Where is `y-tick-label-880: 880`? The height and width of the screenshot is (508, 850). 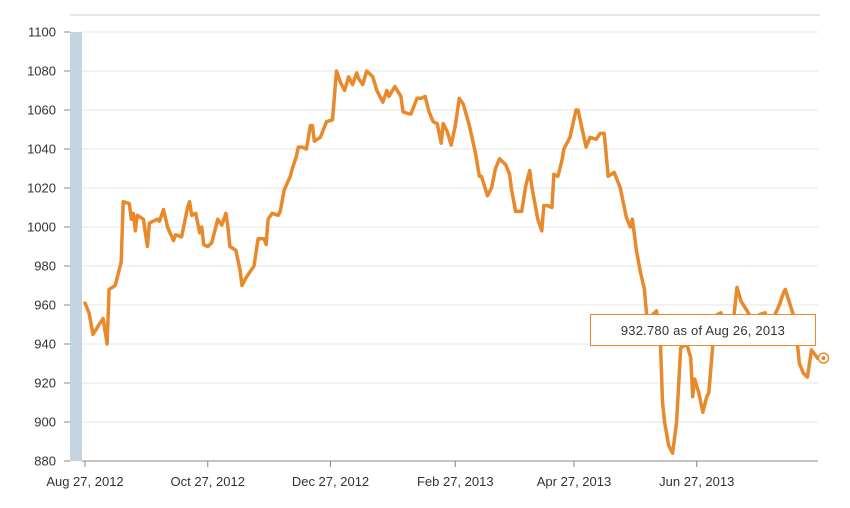 y-tick-label-880: 880 is located at coordinates (45, 461).